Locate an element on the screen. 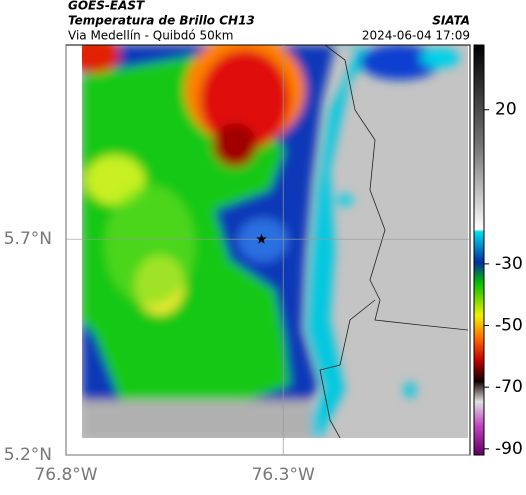 This screenshot has height=495, width=526. colorbar is located at coordinates (479, 250).